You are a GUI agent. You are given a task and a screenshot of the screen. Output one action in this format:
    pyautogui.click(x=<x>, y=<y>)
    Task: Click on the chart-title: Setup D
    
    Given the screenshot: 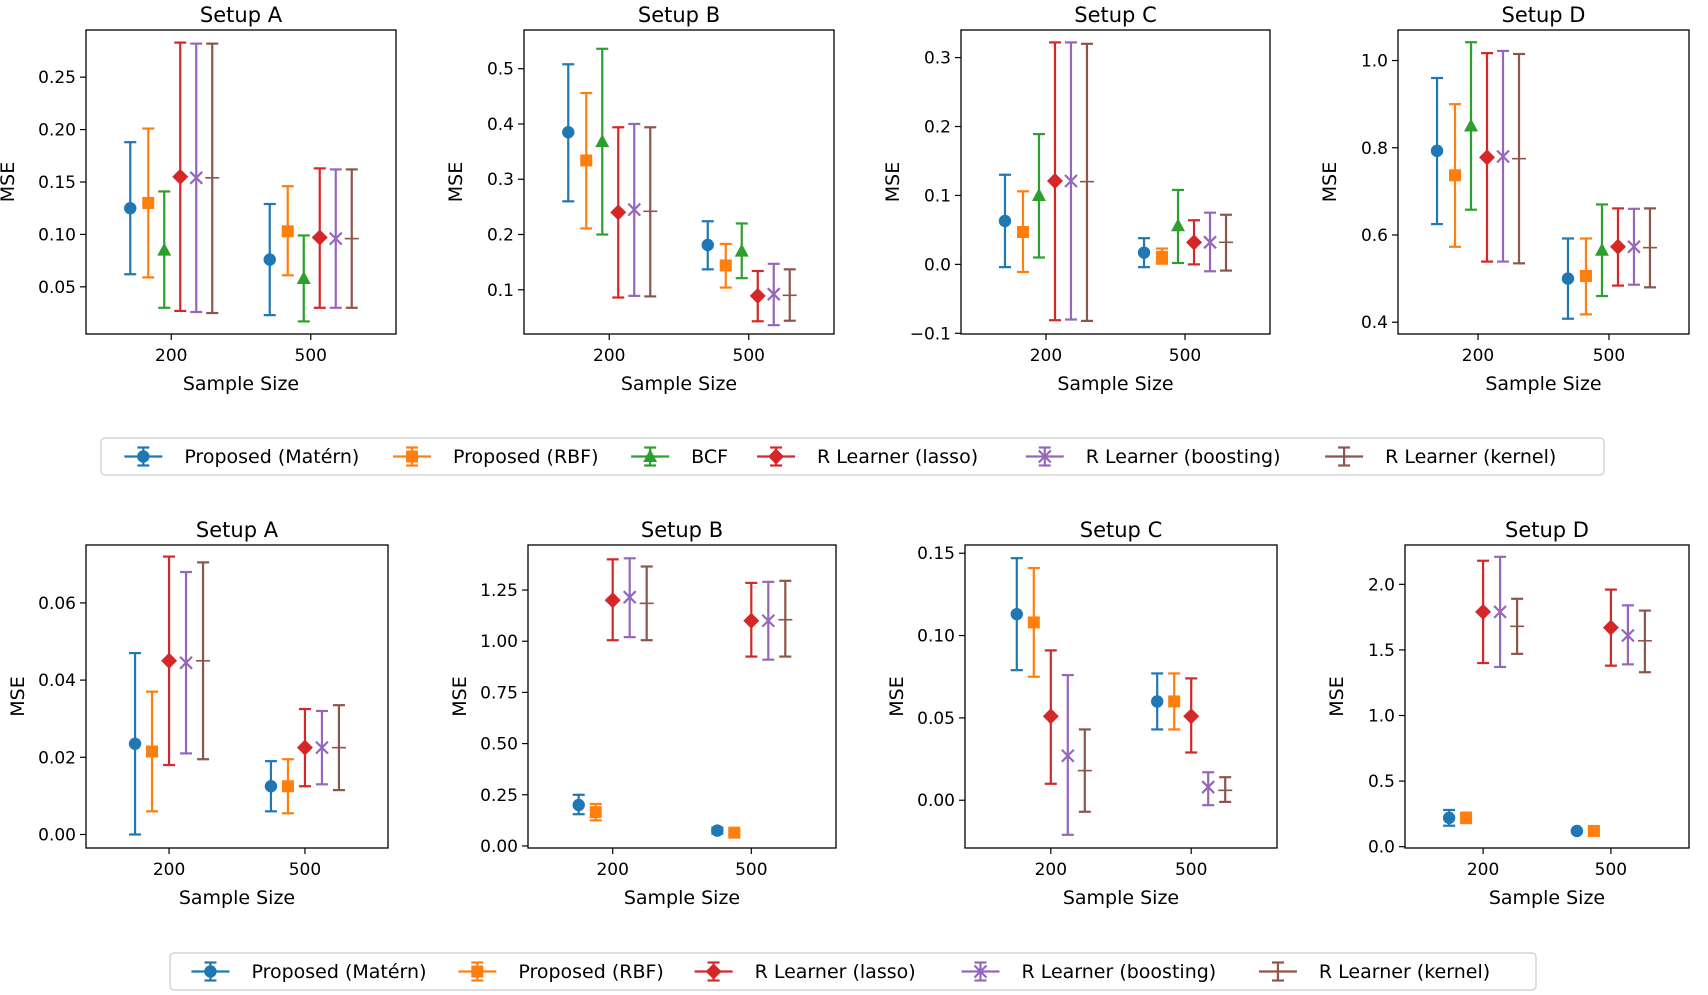 What is the action you would take?
    pyautogui.click(x=1544, y=15)
    